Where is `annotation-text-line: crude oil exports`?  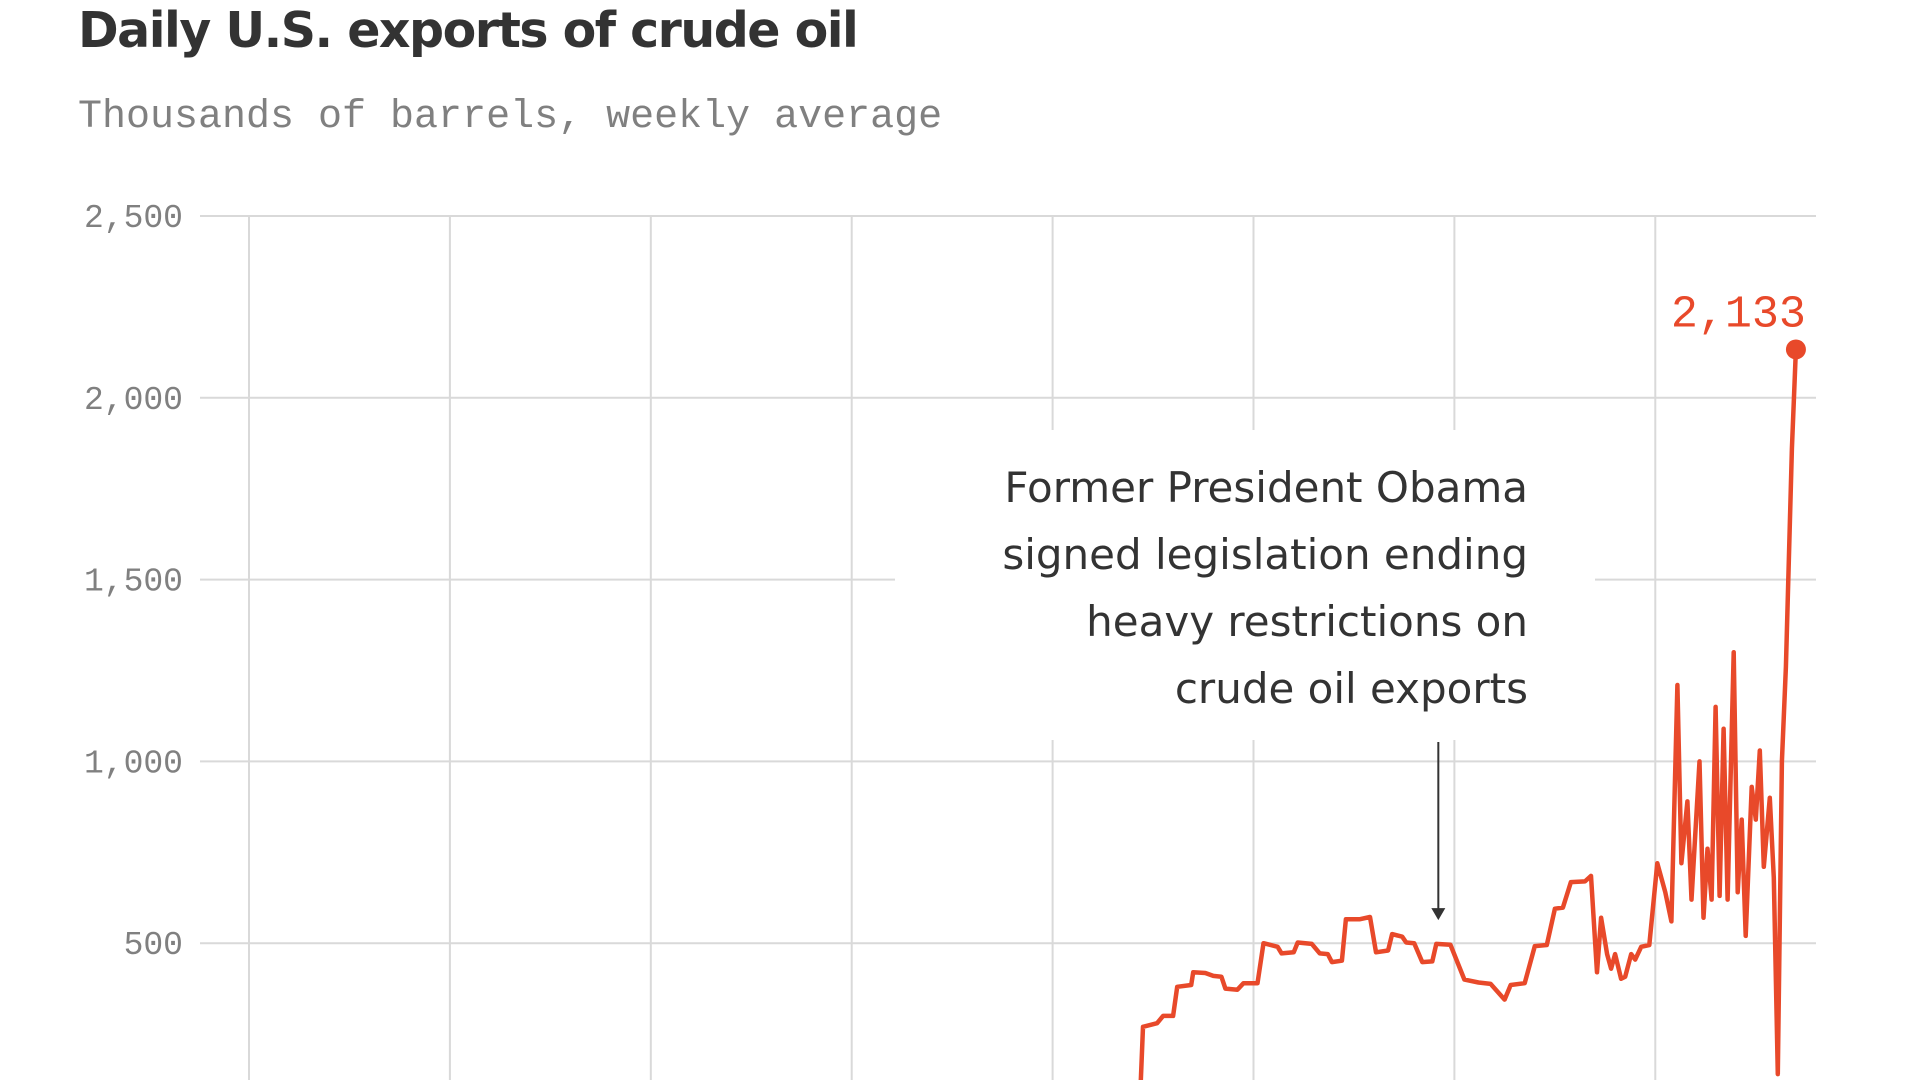 annotation-text-line: crude oil exports is located at coordinates (1351, 688).